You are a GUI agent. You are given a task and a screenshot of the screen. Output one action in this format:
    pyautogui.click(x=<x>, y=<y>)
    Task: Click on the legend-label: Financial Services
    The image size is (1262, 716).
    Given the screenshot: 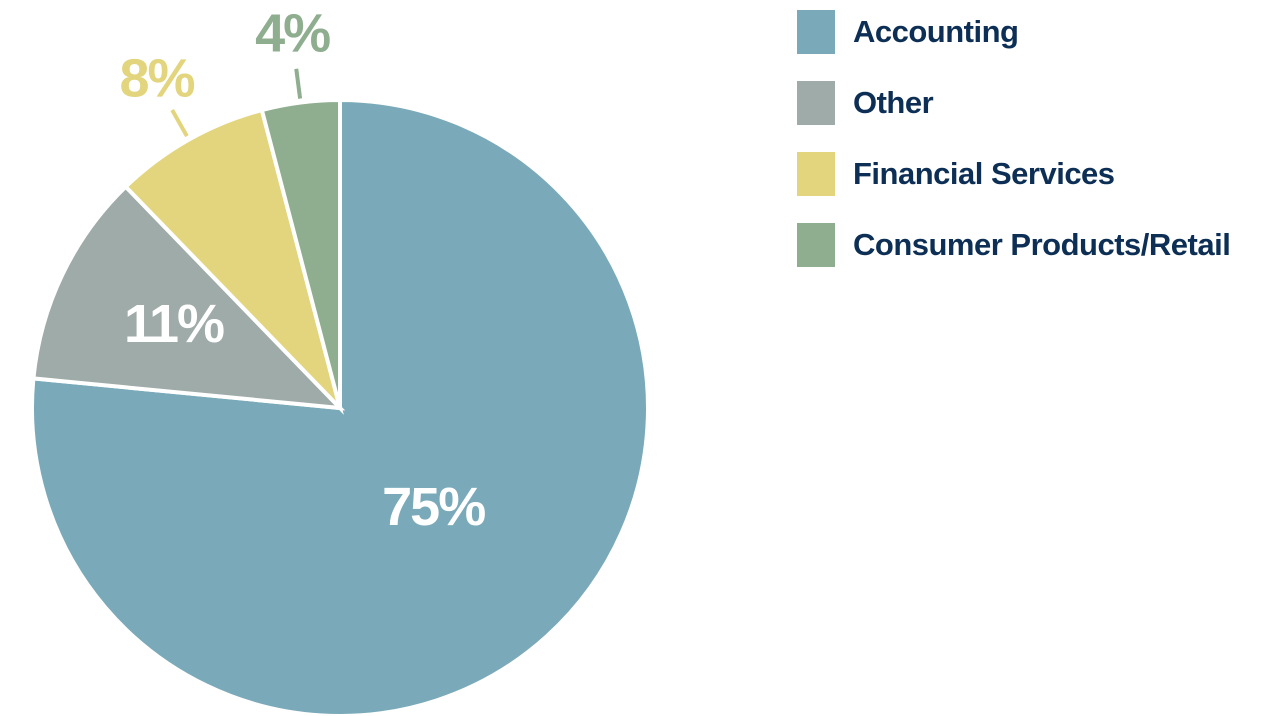 What is the action you would take?
    pyautogui.click(x=984, y=173)
    